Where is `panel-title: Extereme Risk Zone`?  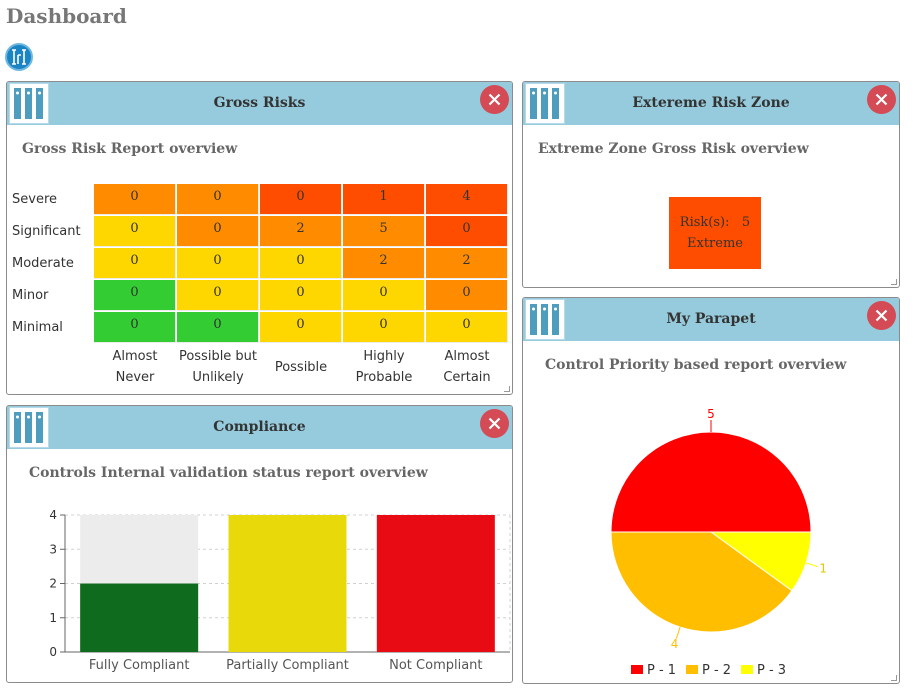
panel-title: Extereme Risk Zone is located at coordinates (711, 103).